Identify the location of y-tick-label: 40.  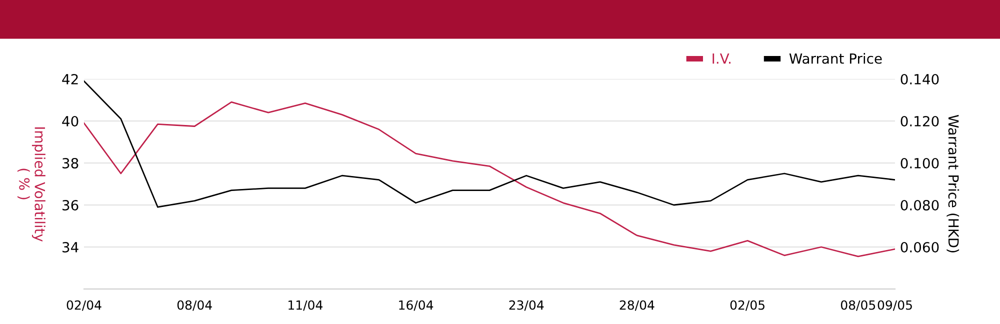
(70, 121).